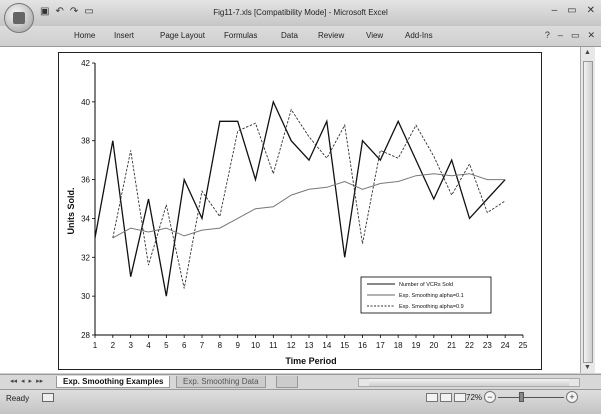  I want to click on minimize-icon: –, so click(554, 10).